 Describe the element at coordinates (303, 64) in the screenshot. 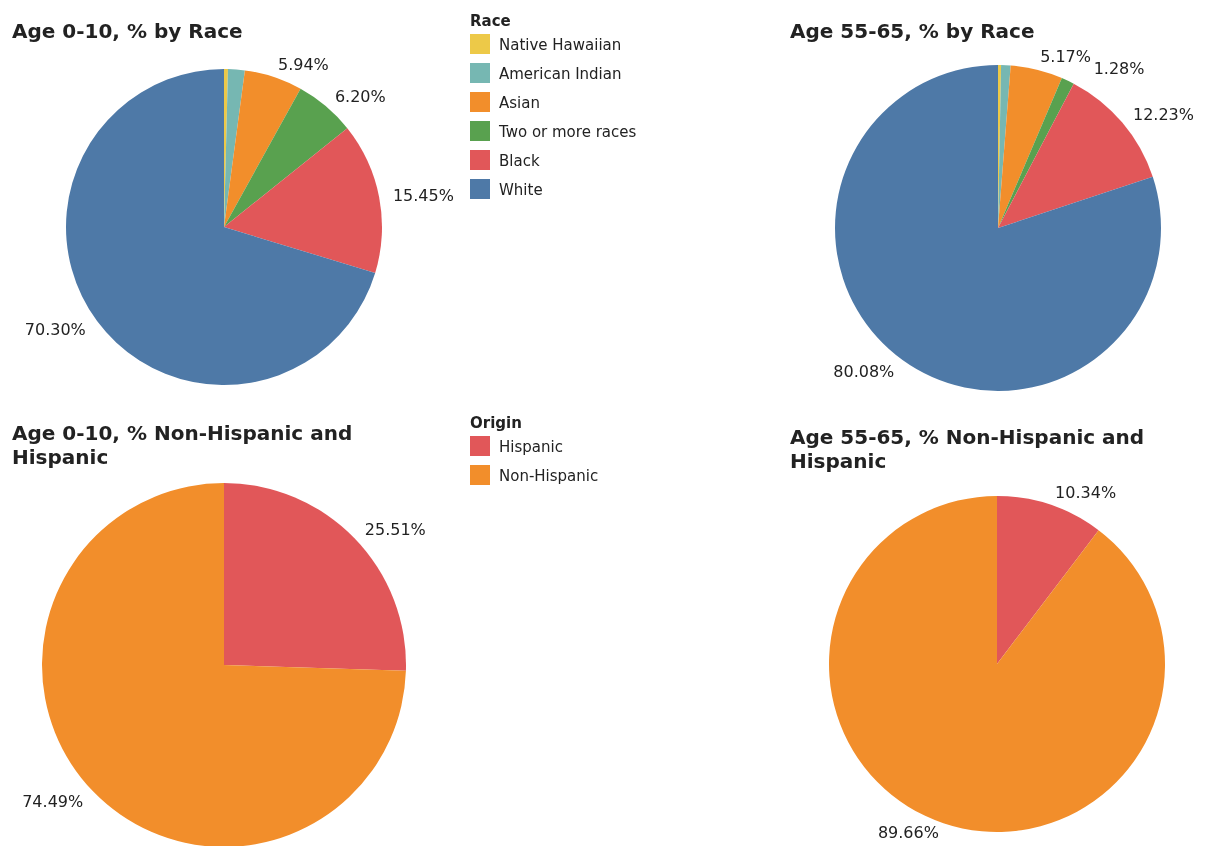

I see `data-label: 5.94%` at that location.